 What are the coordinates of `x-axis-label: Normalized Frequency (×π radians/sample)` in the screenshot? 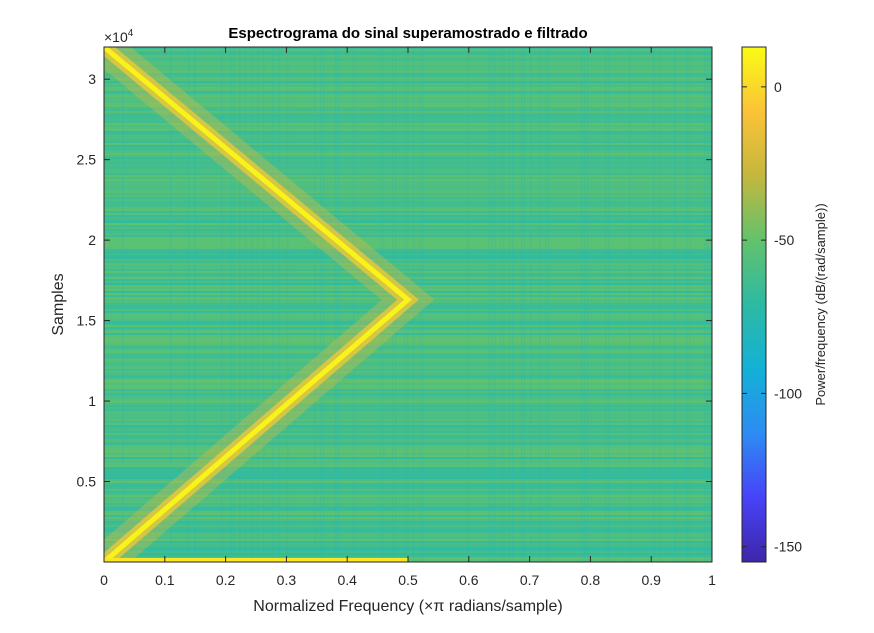 It's located at (407, 606).